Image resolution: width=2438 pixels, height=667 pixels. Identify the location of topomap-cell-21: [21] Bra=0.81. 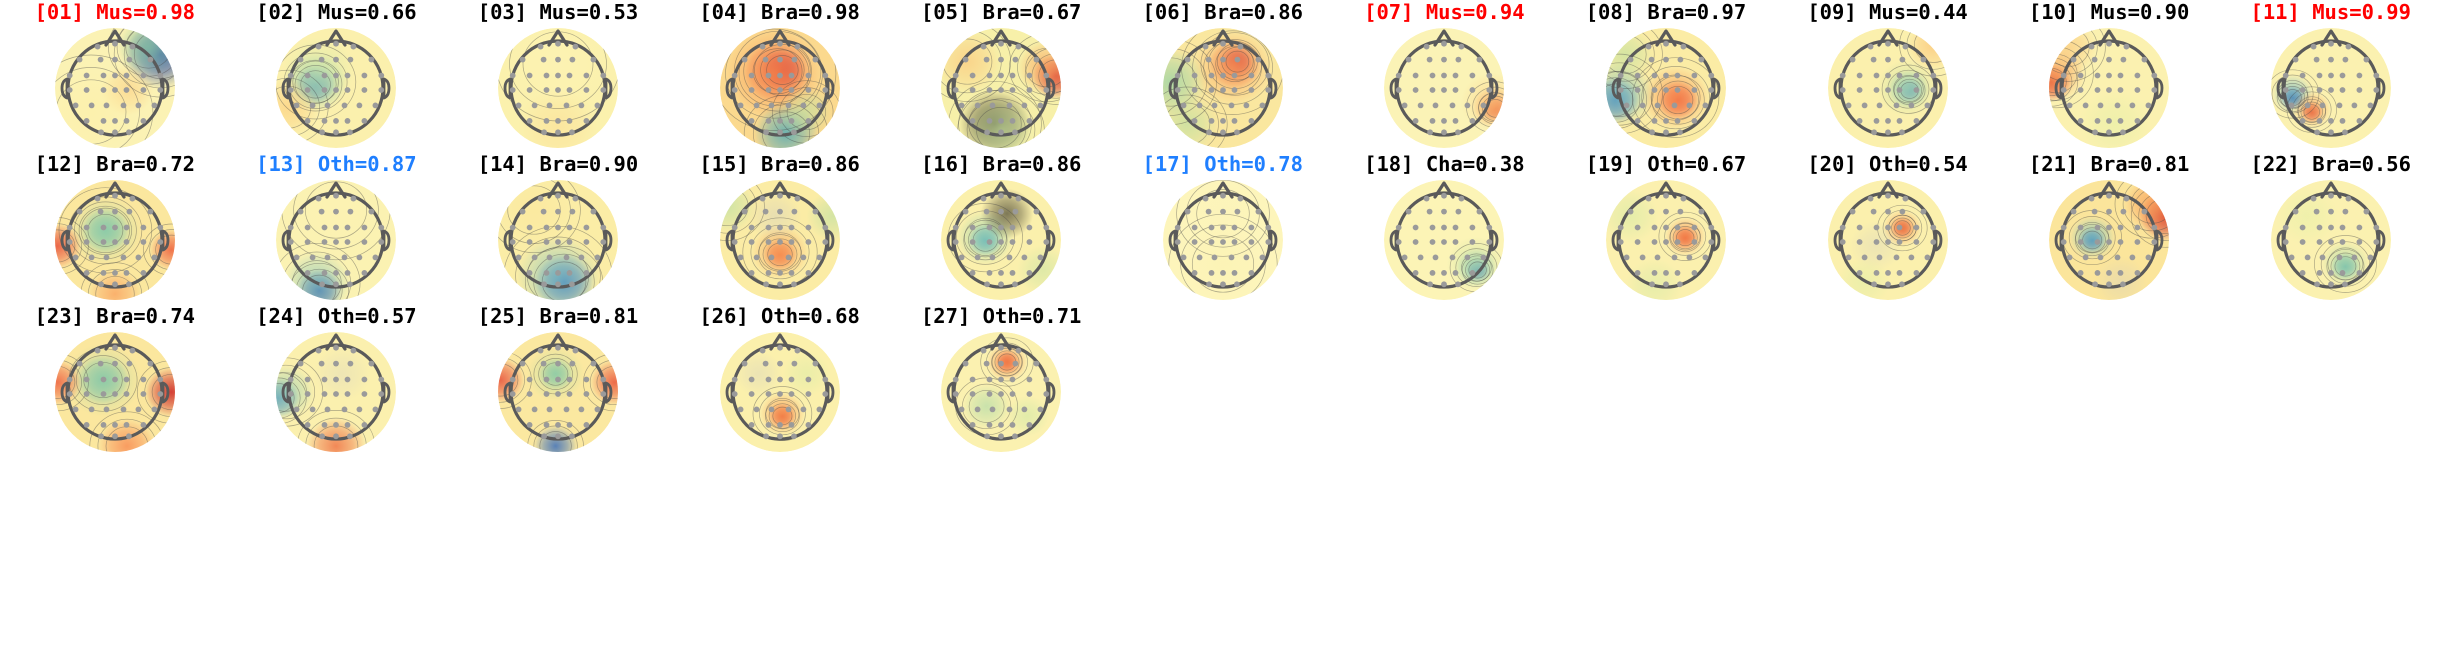
(2109, 228).